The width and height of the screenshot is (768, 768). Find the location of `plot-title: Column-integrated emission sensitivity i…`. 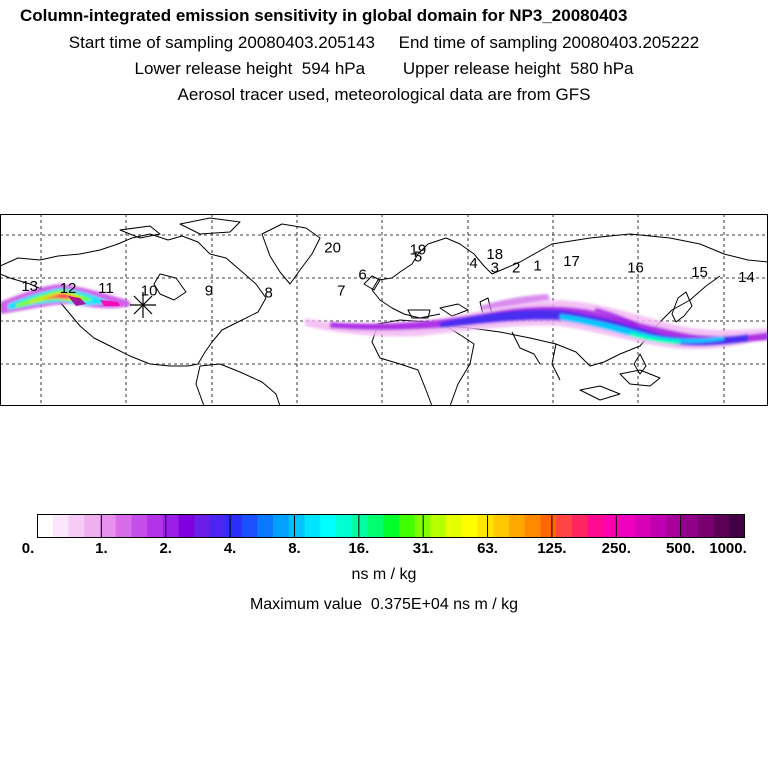

plot-title: Column-integrated emission sensitivity i… is located at coordinates (324, 15).